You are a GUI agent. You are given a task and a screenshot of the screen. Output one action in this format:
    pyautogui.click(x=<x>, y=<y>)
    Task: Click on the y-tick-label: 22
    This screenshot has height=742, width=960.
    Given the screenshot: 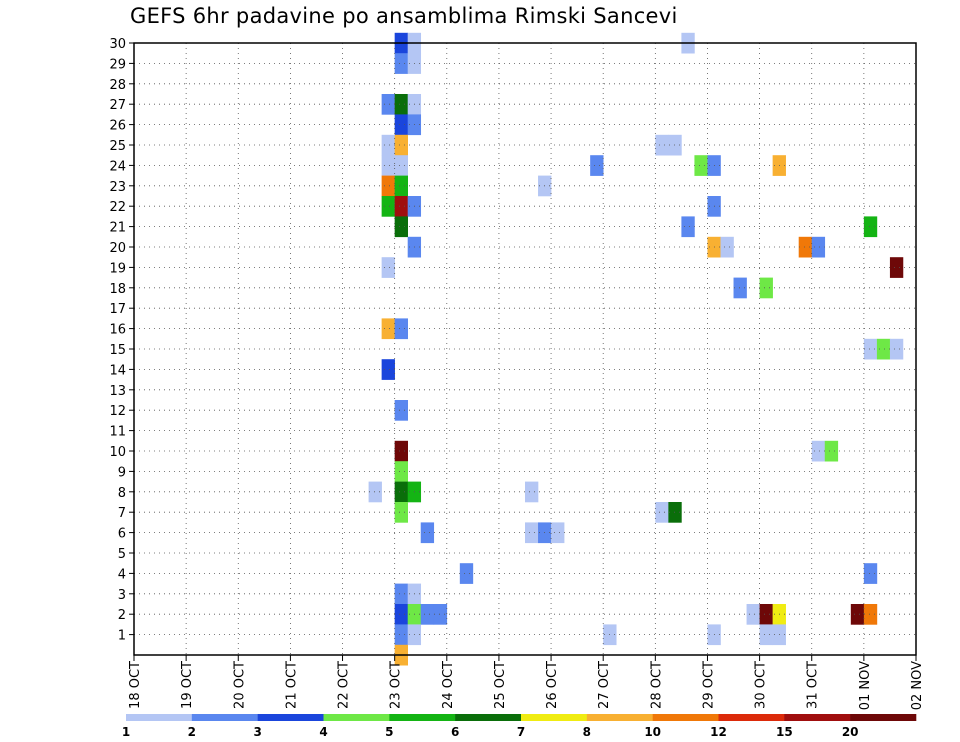 What is the action you would take?
    pyautogui.click(x=117, y=207)
    